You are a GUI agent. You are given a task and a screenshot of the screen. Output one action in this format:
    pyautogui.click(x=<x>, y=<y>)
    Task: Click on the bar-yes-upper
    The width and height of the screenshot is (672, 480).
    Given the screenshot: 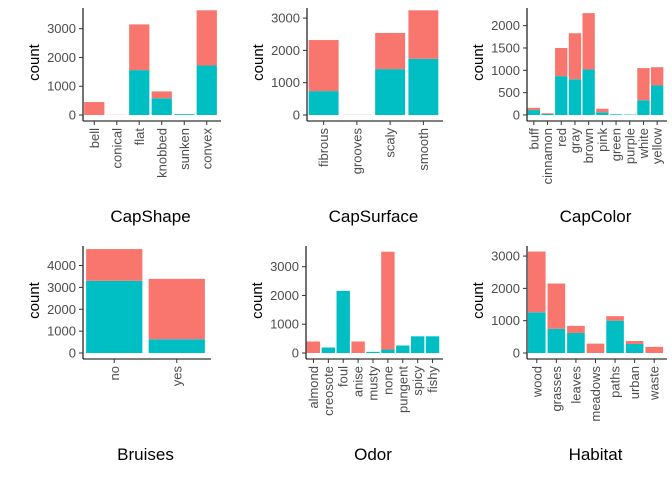 What is the action you would take?
    pyautogui.click(x=176, y=309)
    